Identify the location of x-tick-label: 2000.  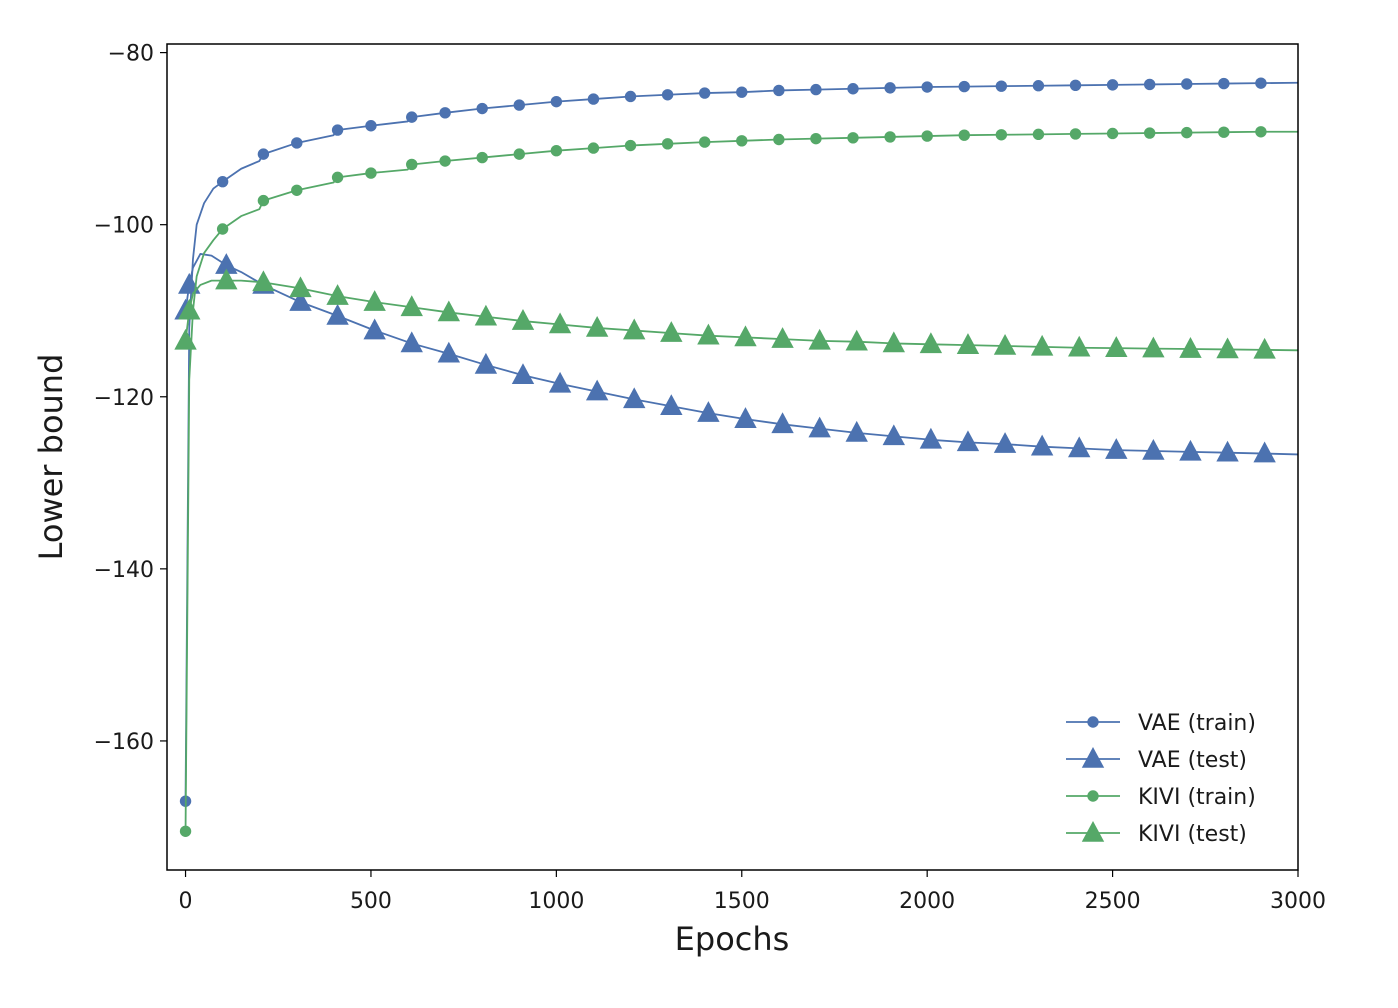
(927, 901).